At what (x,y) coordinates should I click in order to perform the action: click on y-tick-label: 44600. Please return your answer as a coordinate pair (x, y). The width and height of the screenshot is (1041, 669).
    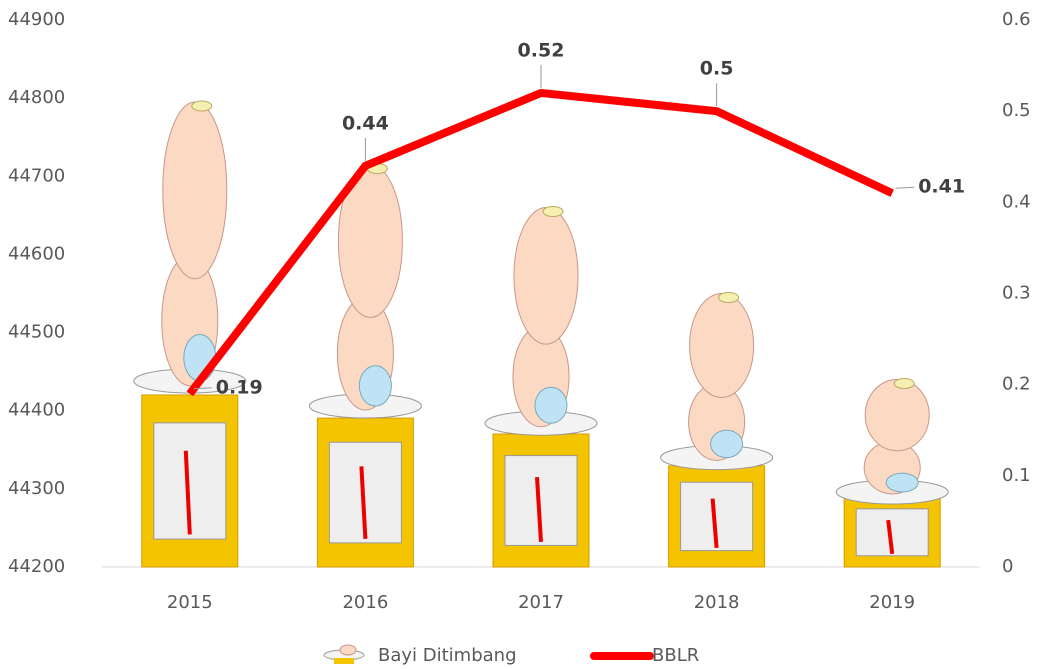
    Looking at the image, I should click on (36, 253).